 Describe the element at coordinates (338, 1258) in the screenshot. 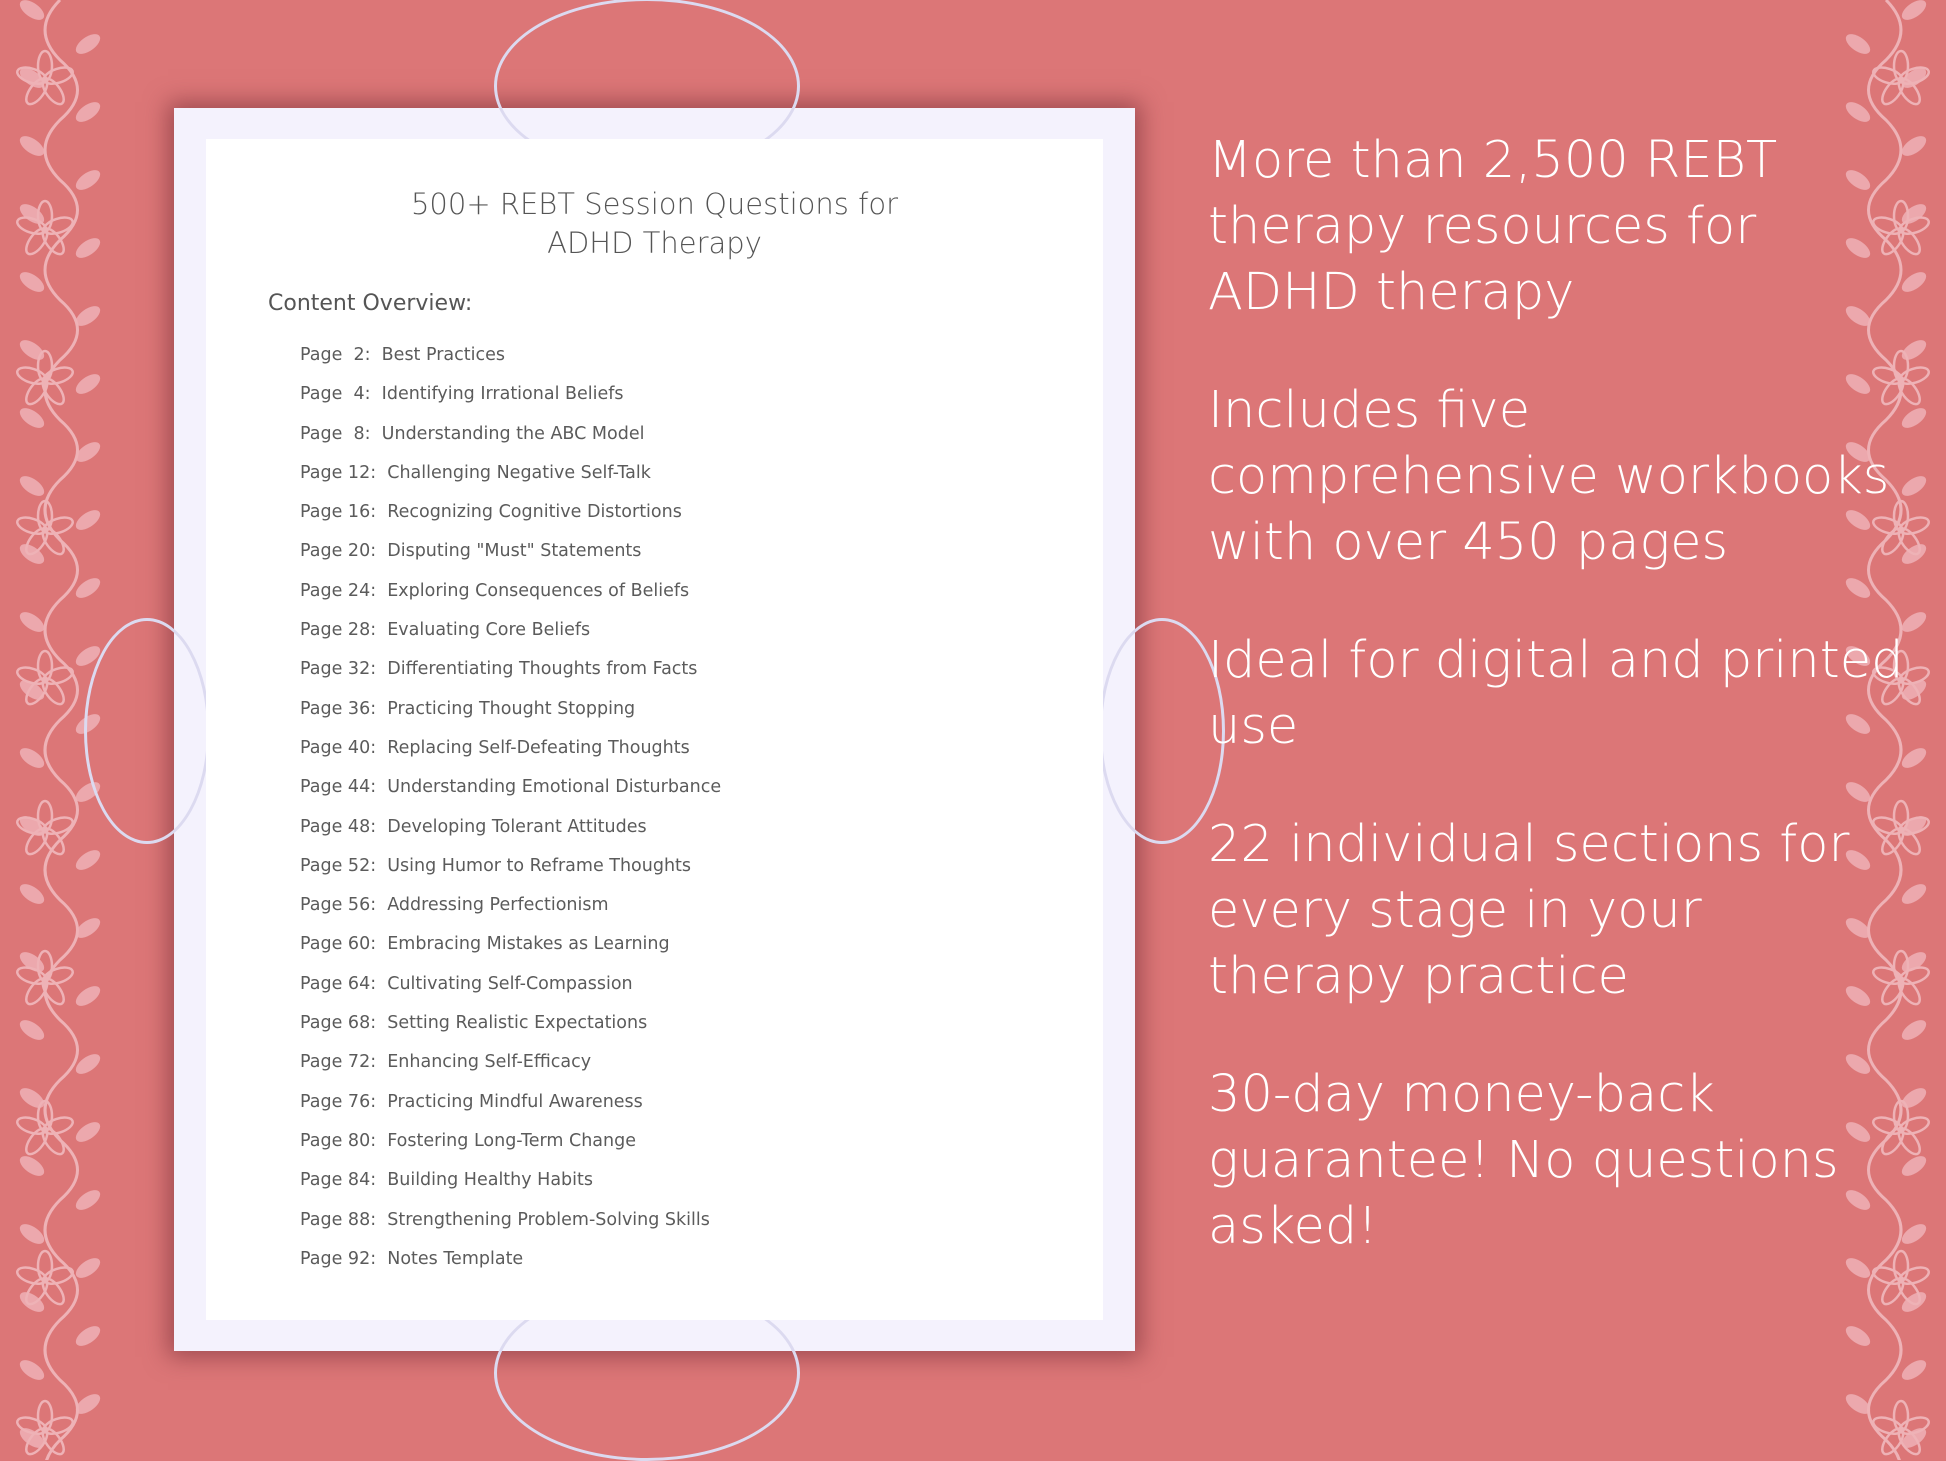

I see `toc-page-number: Page 92:` at that location.